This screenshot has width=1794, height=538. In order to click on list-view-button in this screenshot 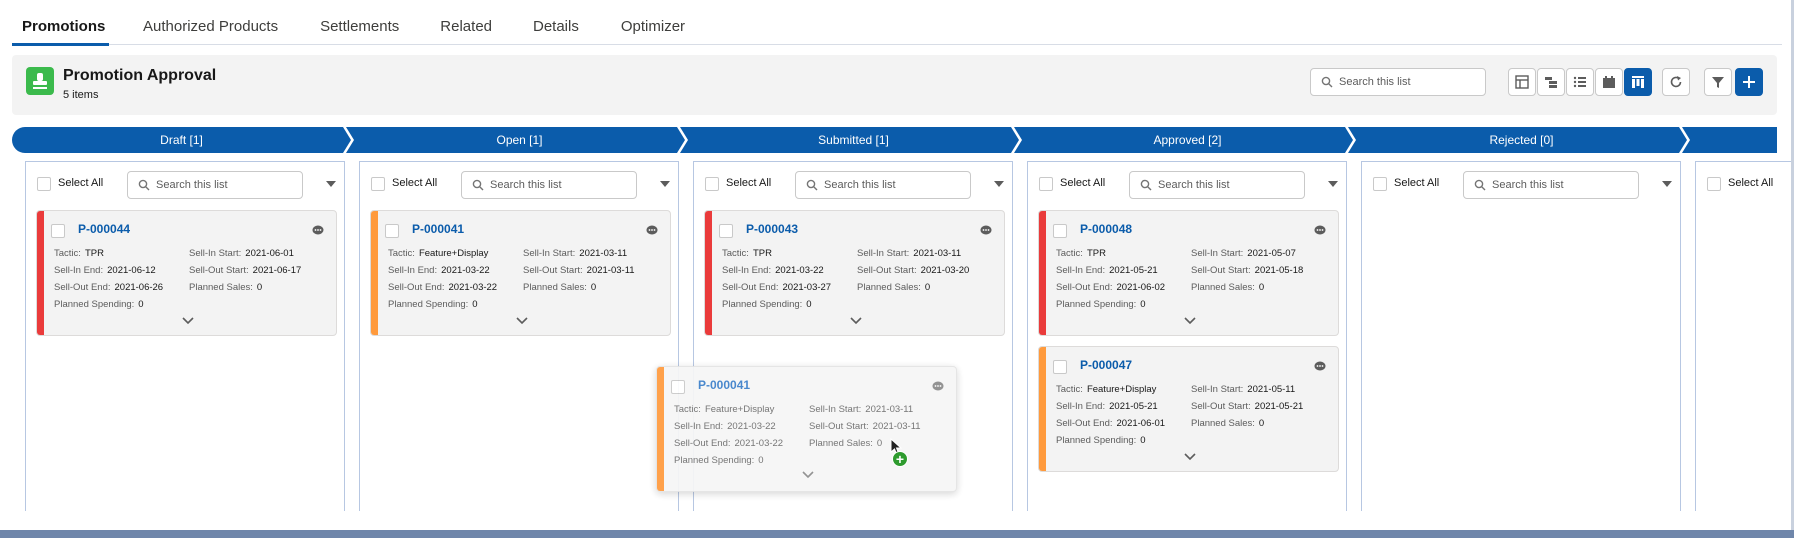, I will do `click(1580, 82)`.